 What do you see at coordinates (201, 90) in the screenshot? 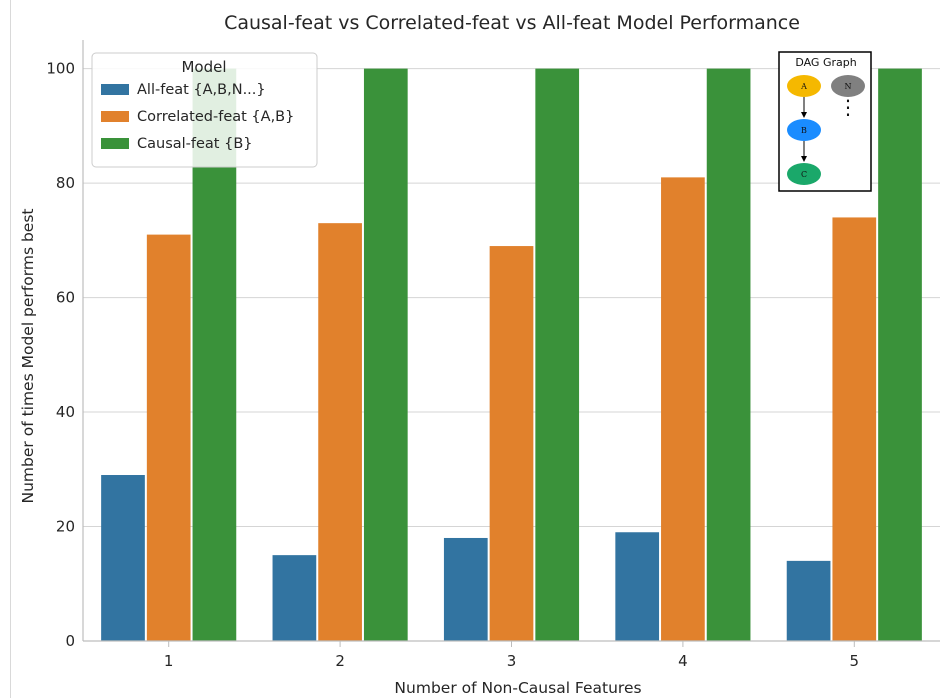
I see `legend-label-0: All-feat {A,B,N...}` at bounding box center [201, 90].